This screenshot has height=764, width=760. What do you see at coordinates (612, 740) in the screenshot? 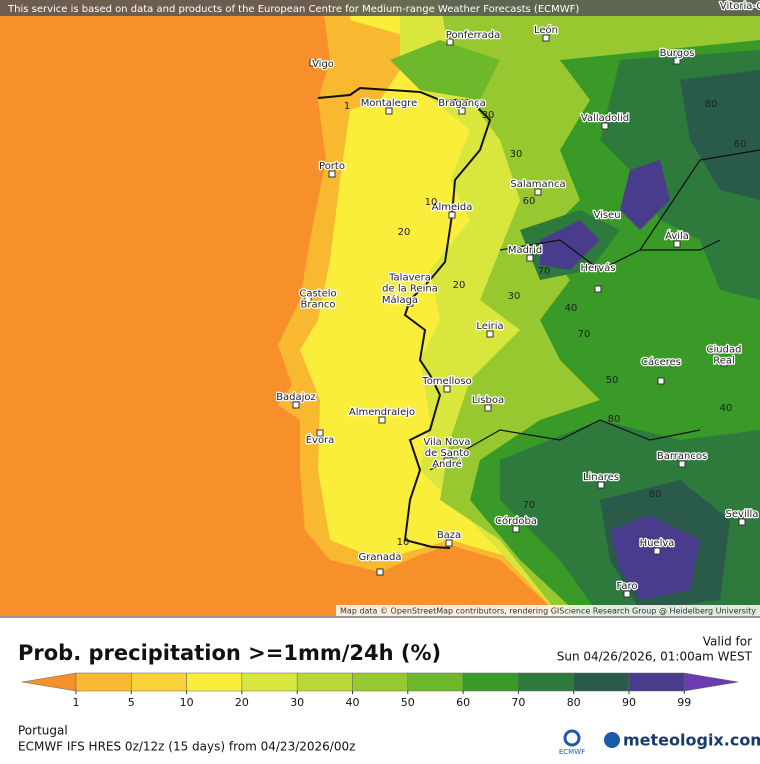
I see `brand-logo` at bounding box center [612, 740].